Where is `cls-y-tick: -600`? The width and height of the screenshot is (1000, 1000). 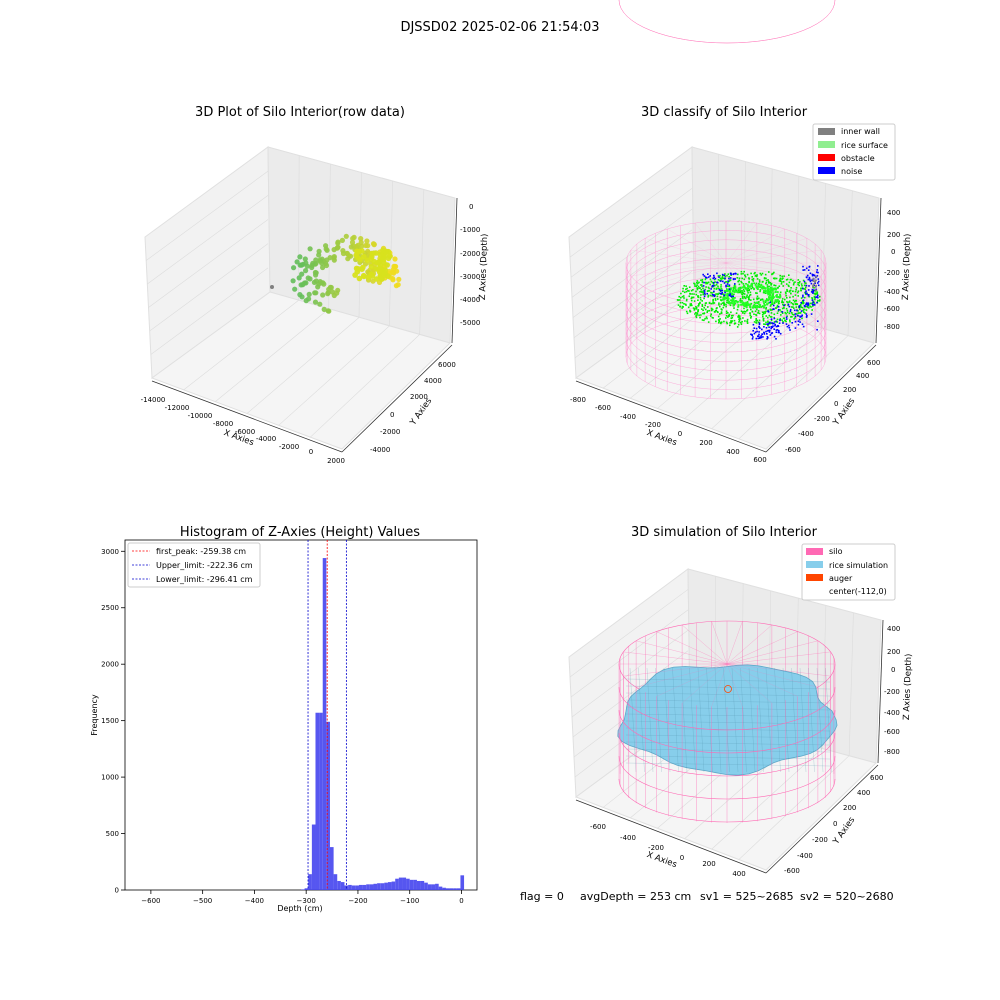
cls-y-tick: -600 is located at coordinates (793, 450).